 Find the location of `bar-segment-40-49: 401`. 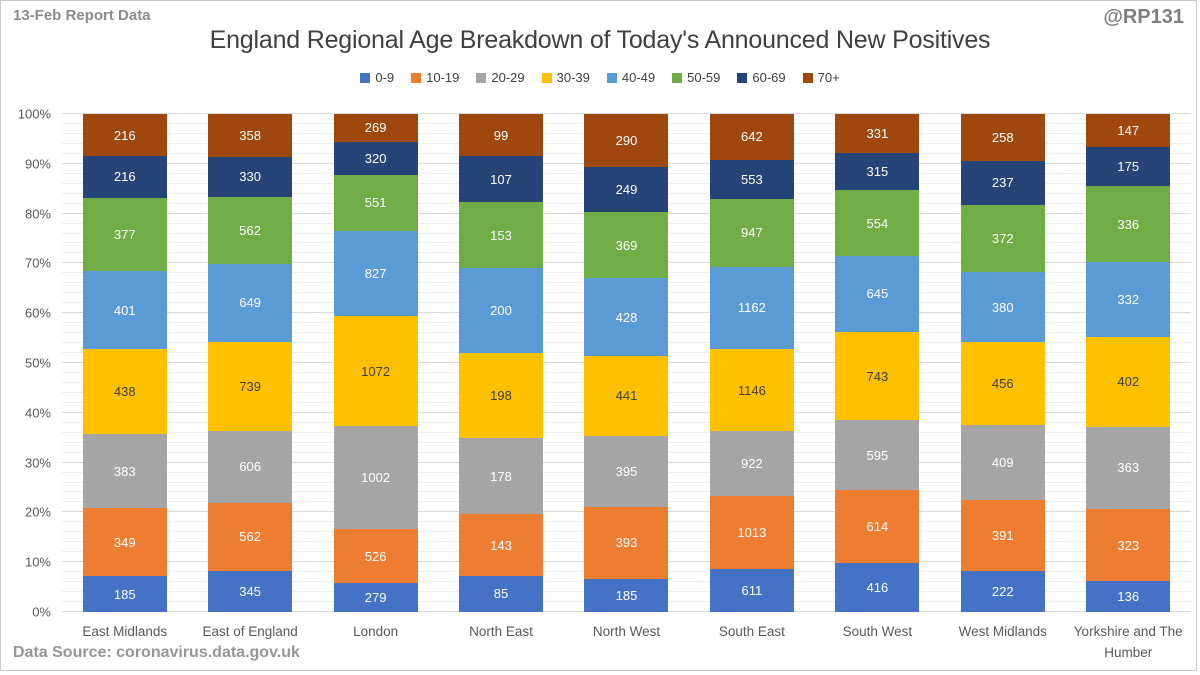

bar-segment-40-49: 401 is located at coordinates (124, 310).